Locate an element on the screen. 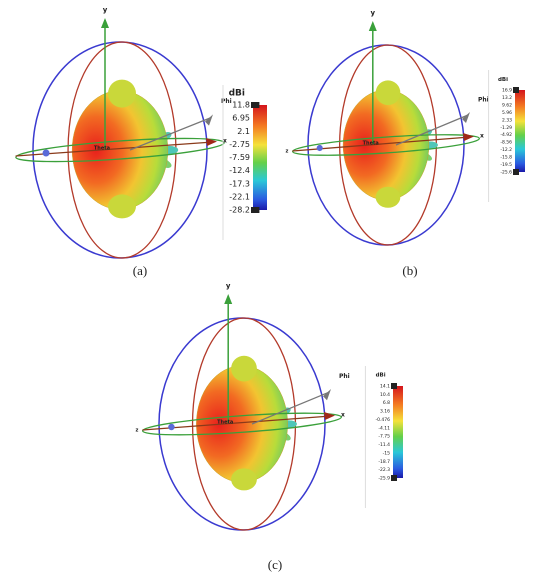 The height and width of the screenshot is (579, 550). colorbar-tick-label: 10.4 is located at coordinates (385, 395).